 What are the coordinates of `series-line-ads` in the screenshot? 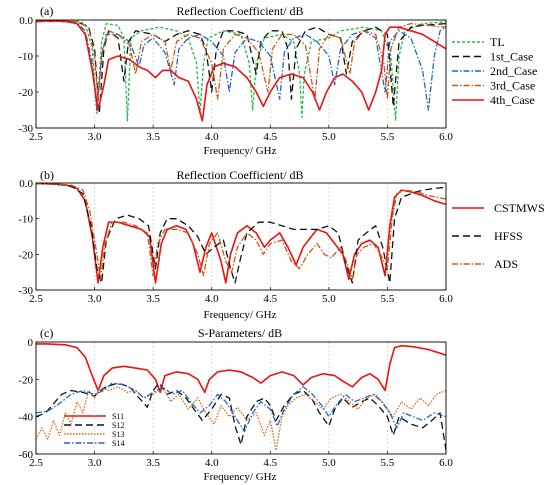 It's located at (241, 231).